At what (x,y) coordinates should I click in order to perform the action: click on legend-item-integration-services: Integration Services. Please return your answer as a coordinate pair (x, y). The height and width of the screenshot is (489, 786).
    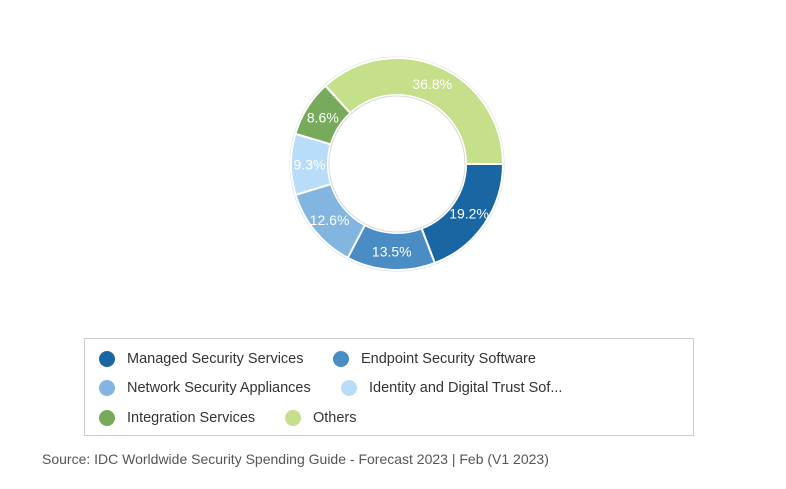
    Looking at the image, I should click on (177, 418).